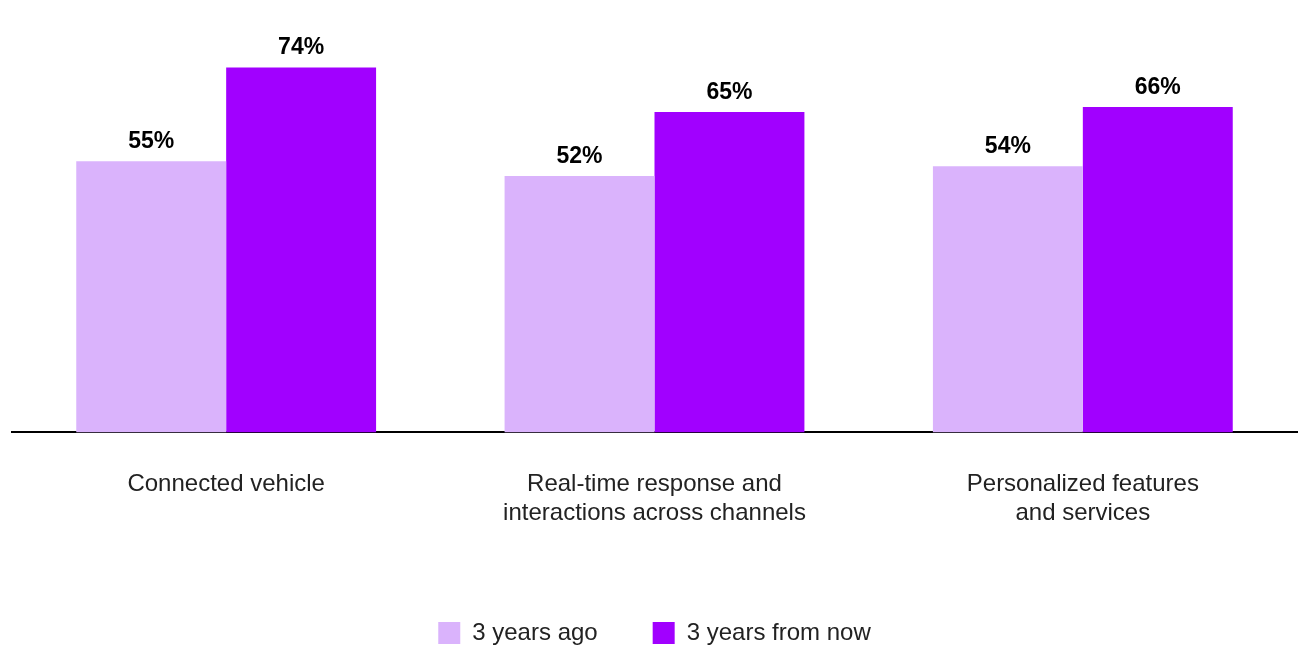  Describe the element at coordinates (1082, 497) in the screenshot. I see `x-tick-label: Personalized features and services` at that location.